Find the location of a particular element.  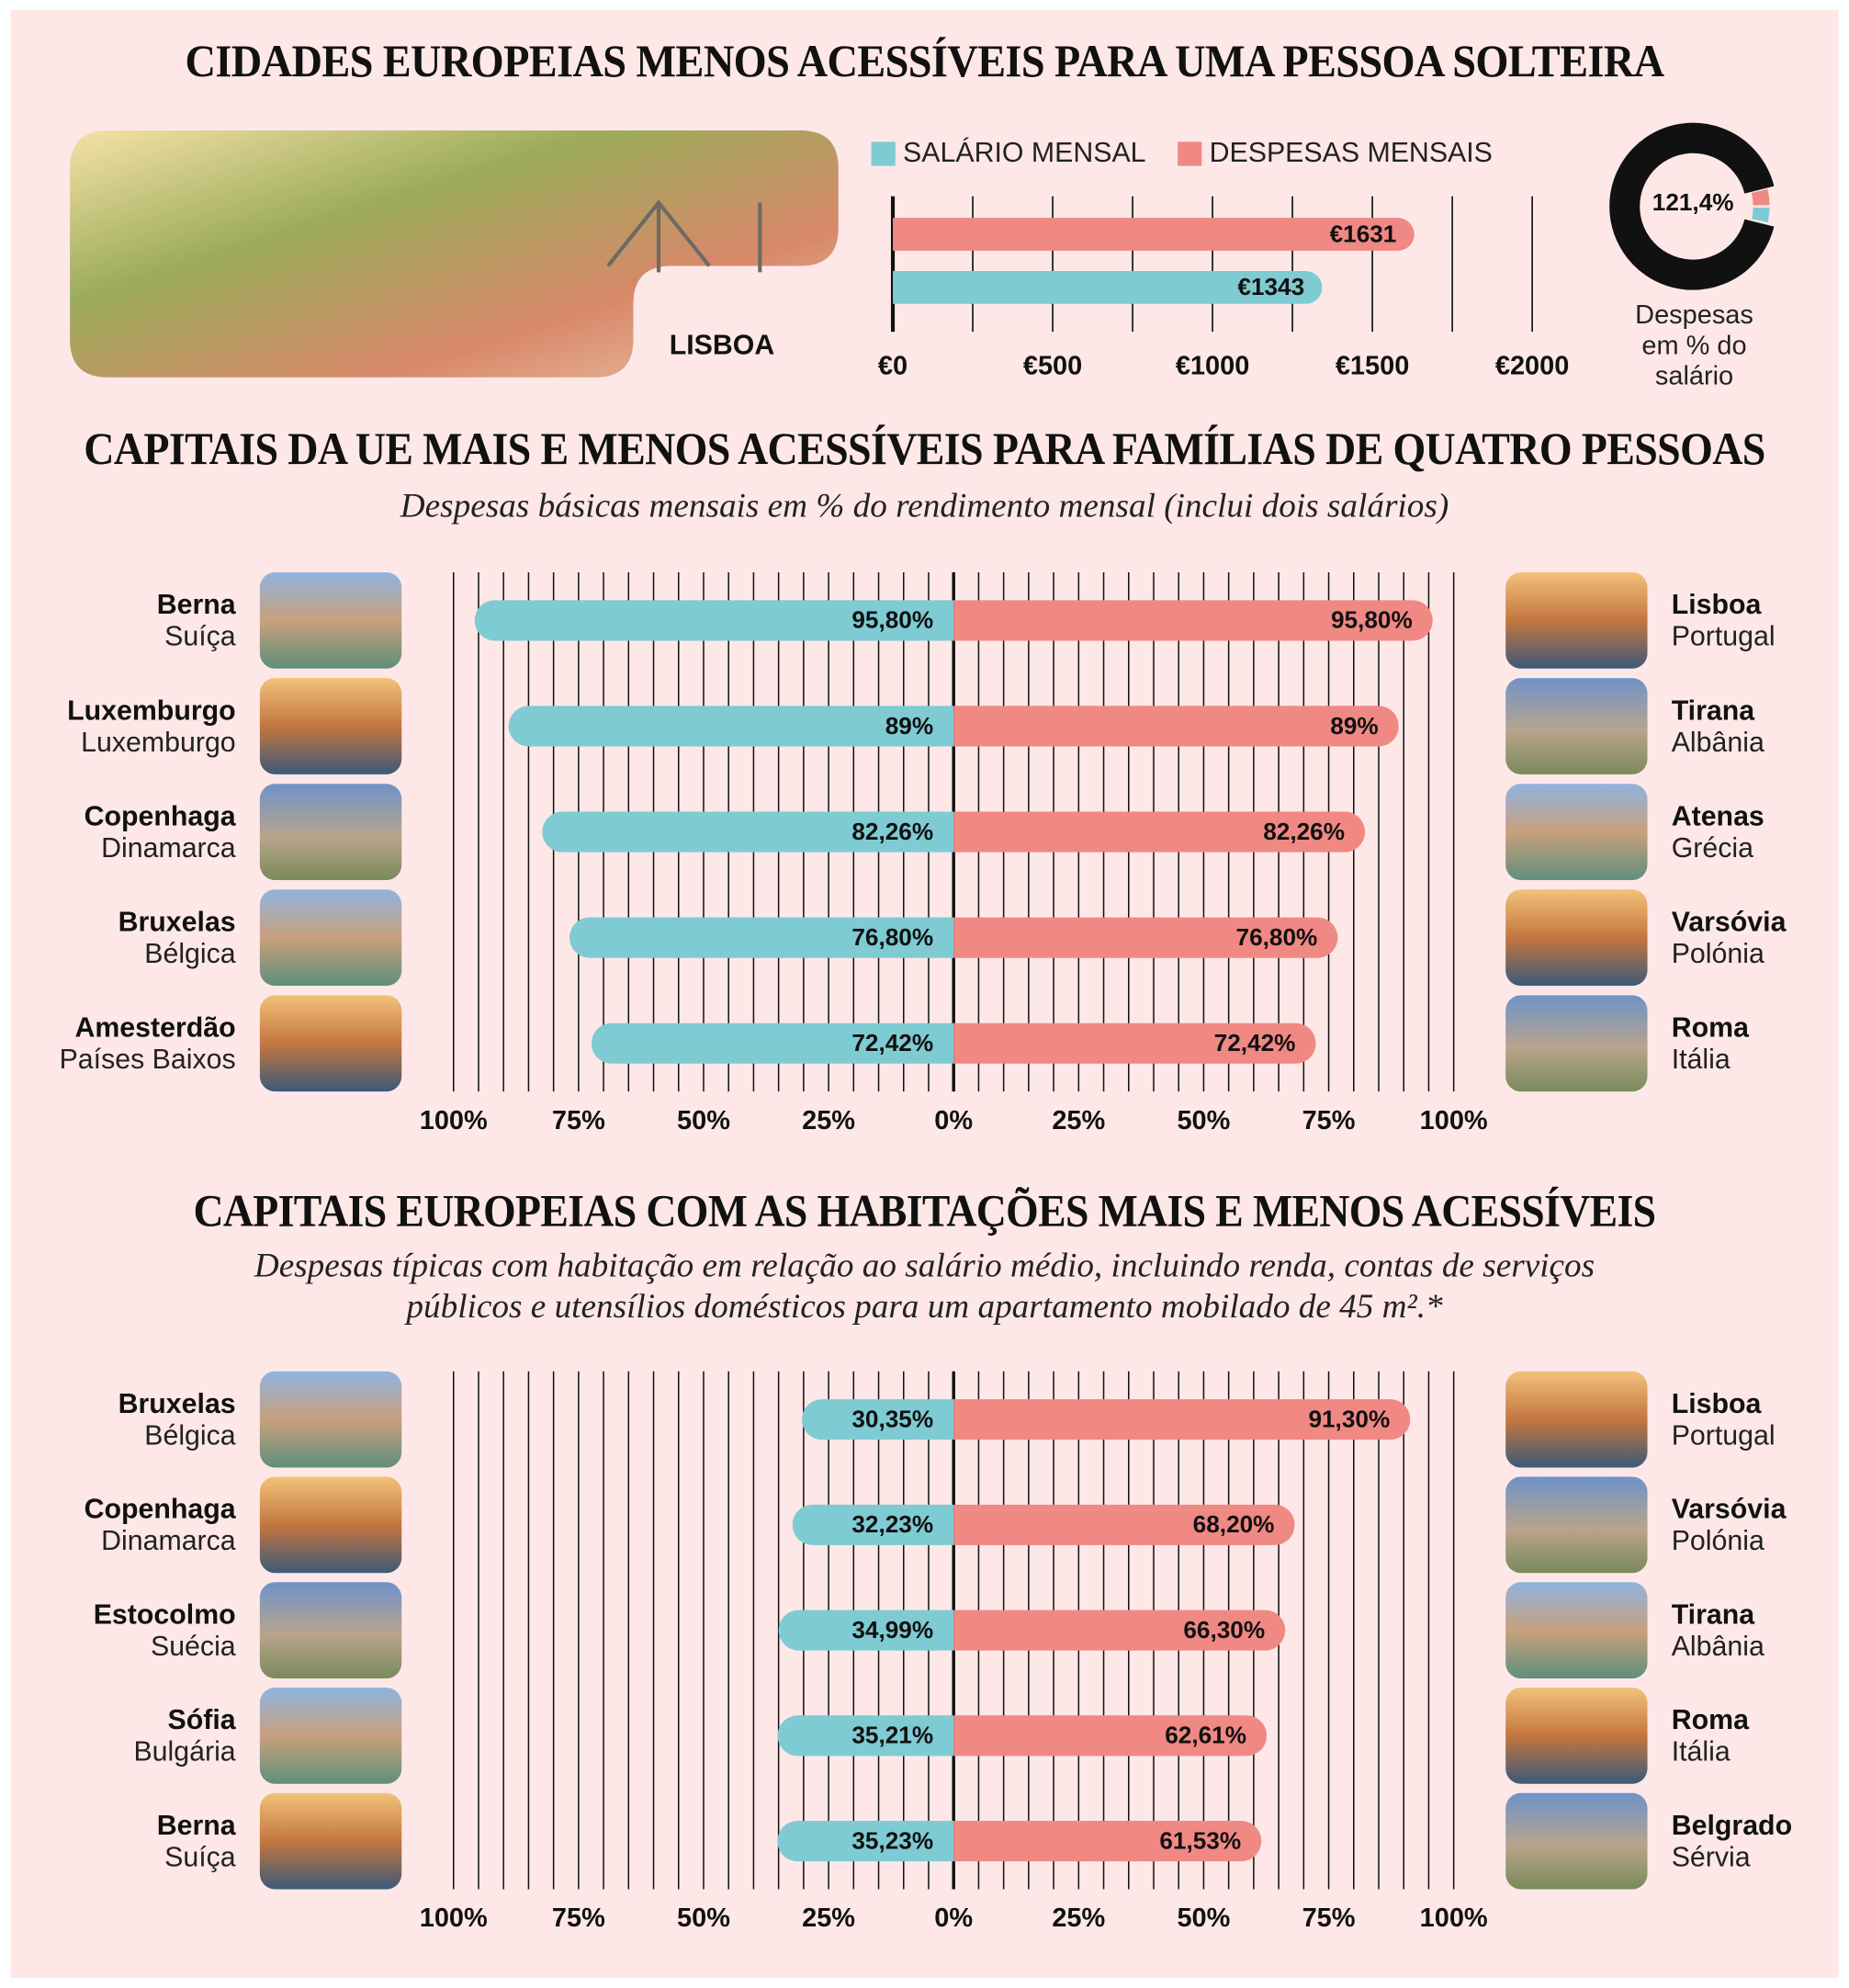

city-name: Belgrado is located at coordinates (1732, 1826).